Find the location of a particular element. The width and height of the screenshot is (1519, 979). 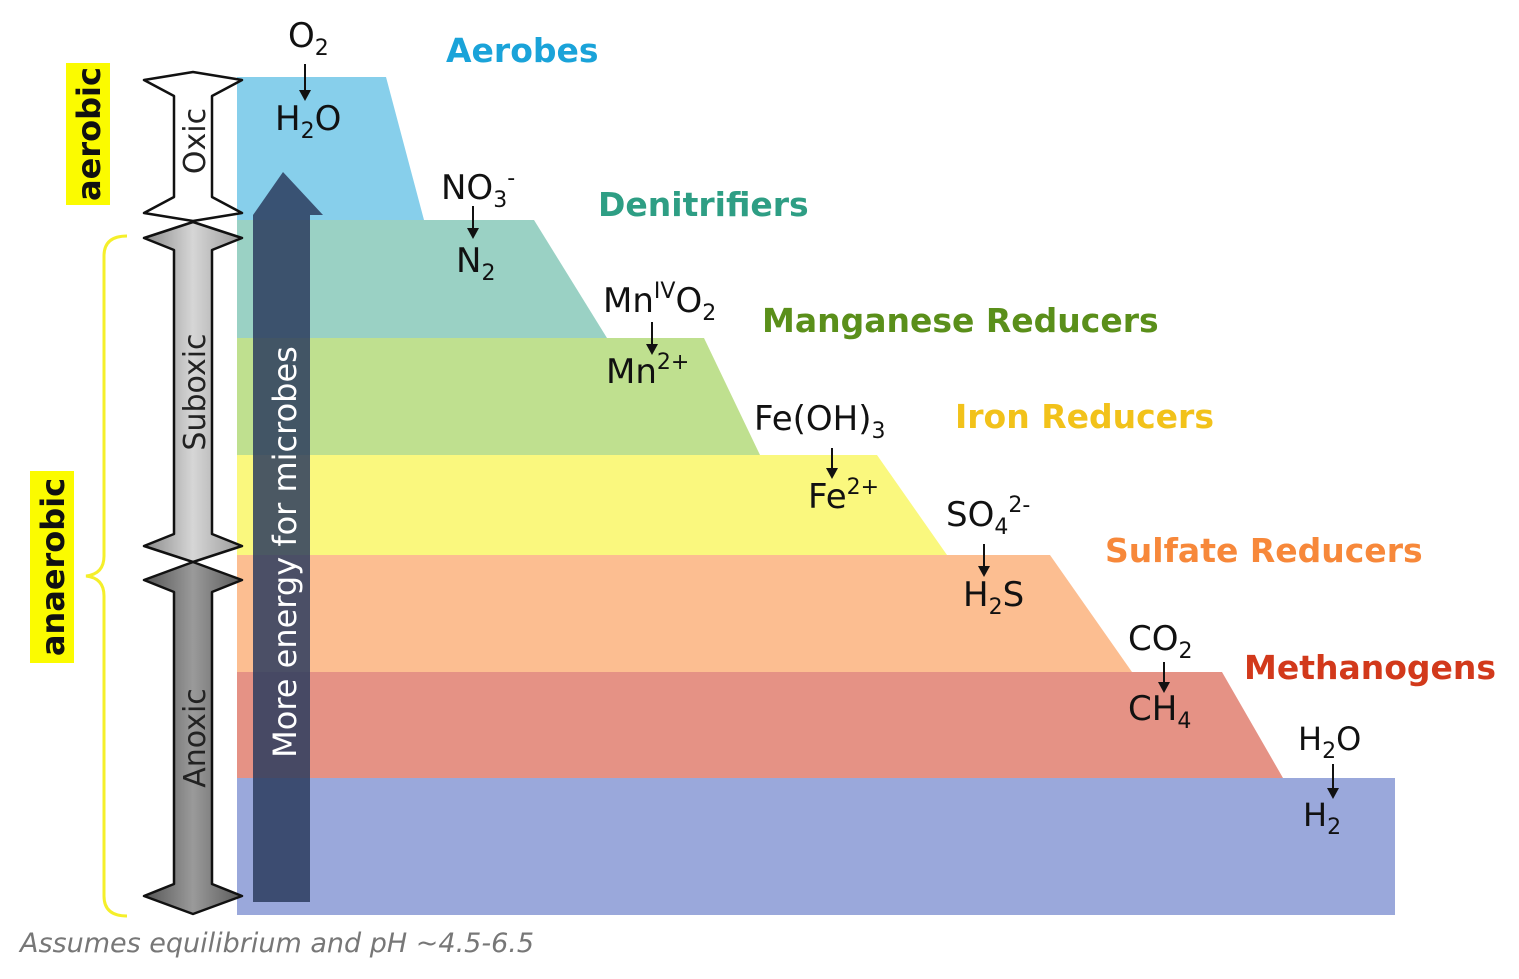

energy-label: More energy for microbes is located at coordinates (285, 552).